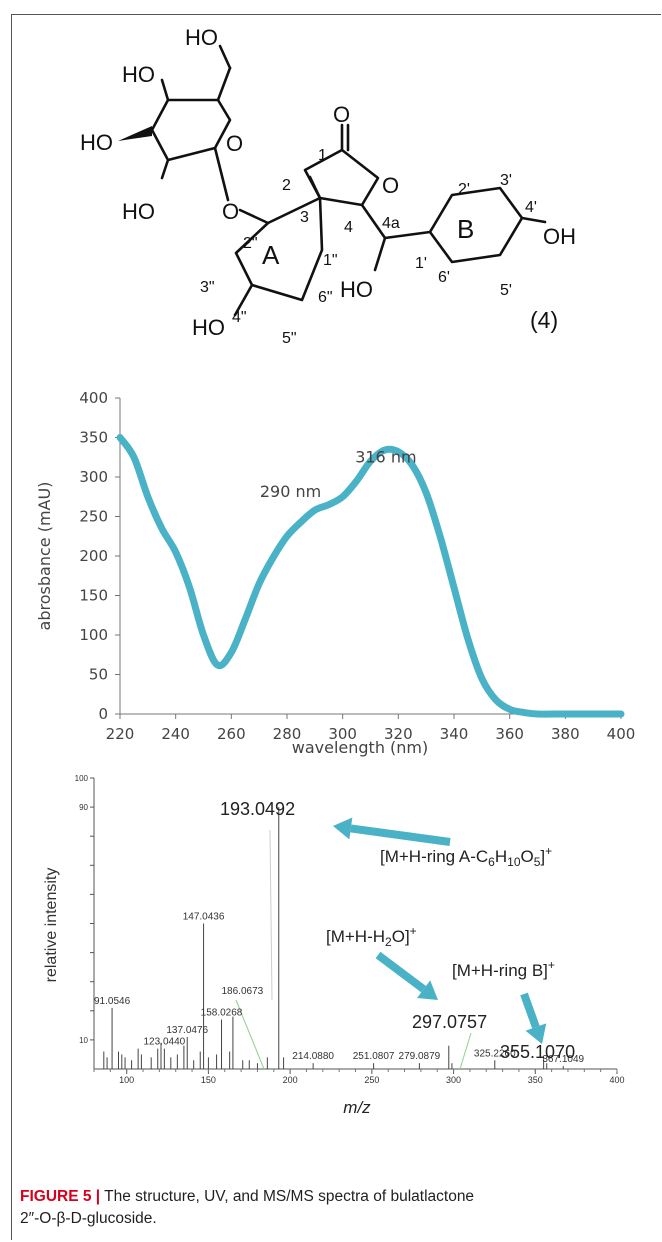 The image size is (662, 1242). Describe the element at coordinates (135, 133) in the screenshot. I see `wedge-c3-oh` at that location.